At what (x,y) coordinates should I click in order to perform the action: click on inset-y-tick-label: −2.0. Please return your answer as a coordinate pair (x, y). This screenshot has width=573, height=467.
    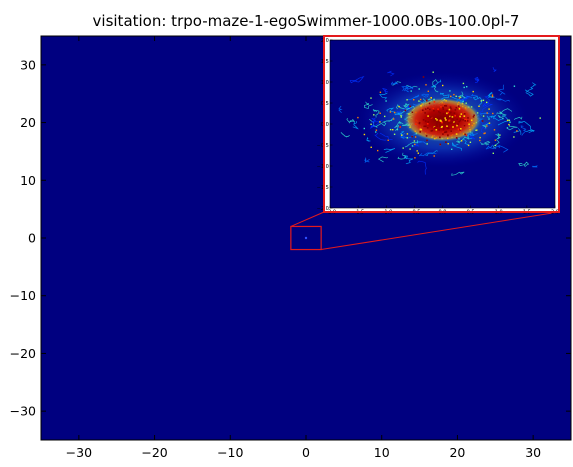
    Looking at the image, I should click on (323, 209).